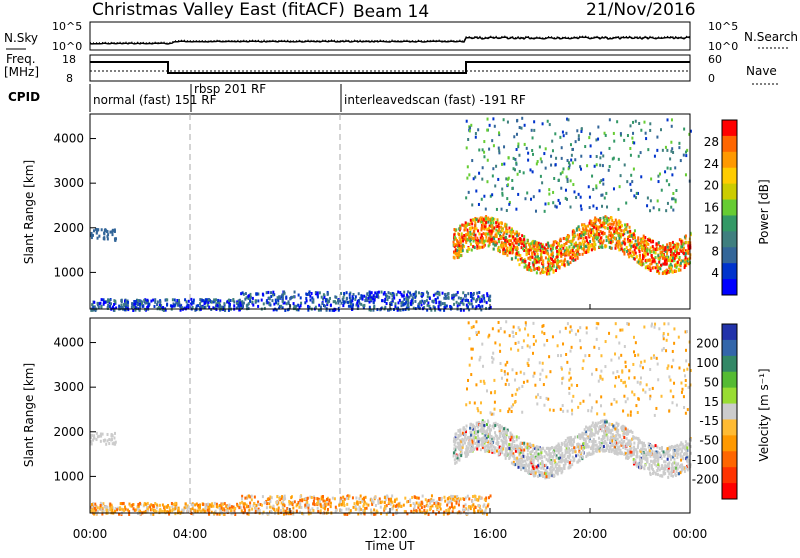 The image size is (800, 558). Describe the element at coordinates (68, 272) in the screenshot. I see `ytick-label: 1000` at that location.